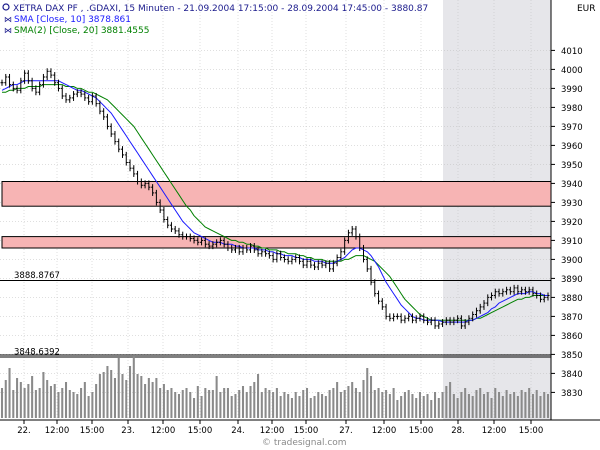 The width and height of the screenshot is (600, 450). I want to click on x-tick-label: 15:00, so click(531, 431).